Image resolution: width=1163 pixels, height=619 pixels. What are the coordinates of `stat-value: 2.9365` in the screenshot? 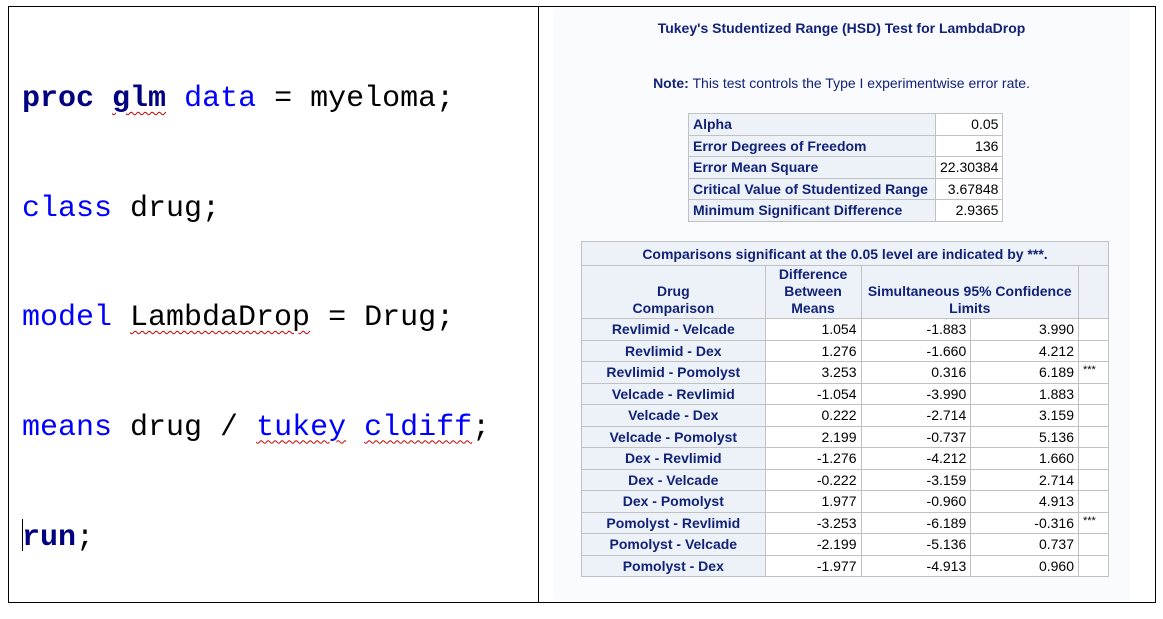 It's located at (969, 210).